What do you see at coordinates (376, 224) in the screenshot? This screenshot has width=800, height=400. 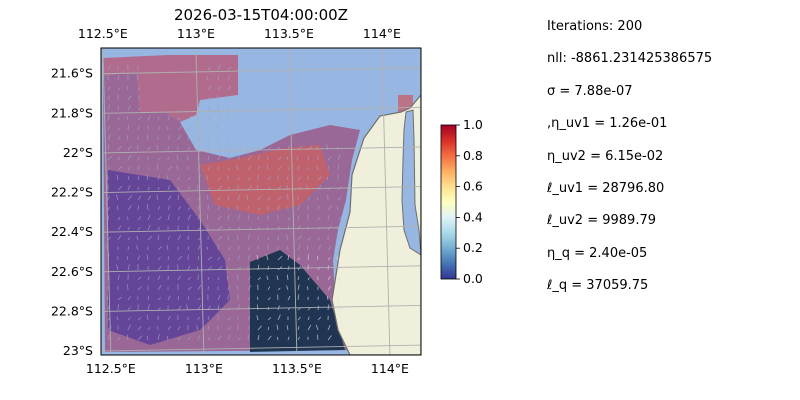 I see `land-mass` at bounding box center [376, 224].